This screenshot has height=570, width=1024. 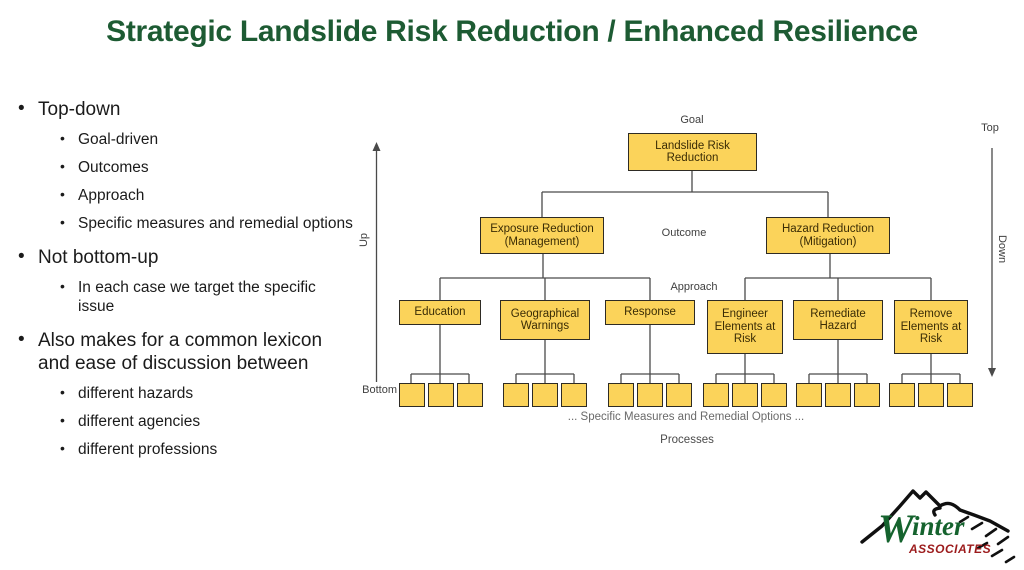 What do you see at coordinates (694, 287) in the screenshot?
I see `label-approach: Approach` at bounding box center [694, 287].